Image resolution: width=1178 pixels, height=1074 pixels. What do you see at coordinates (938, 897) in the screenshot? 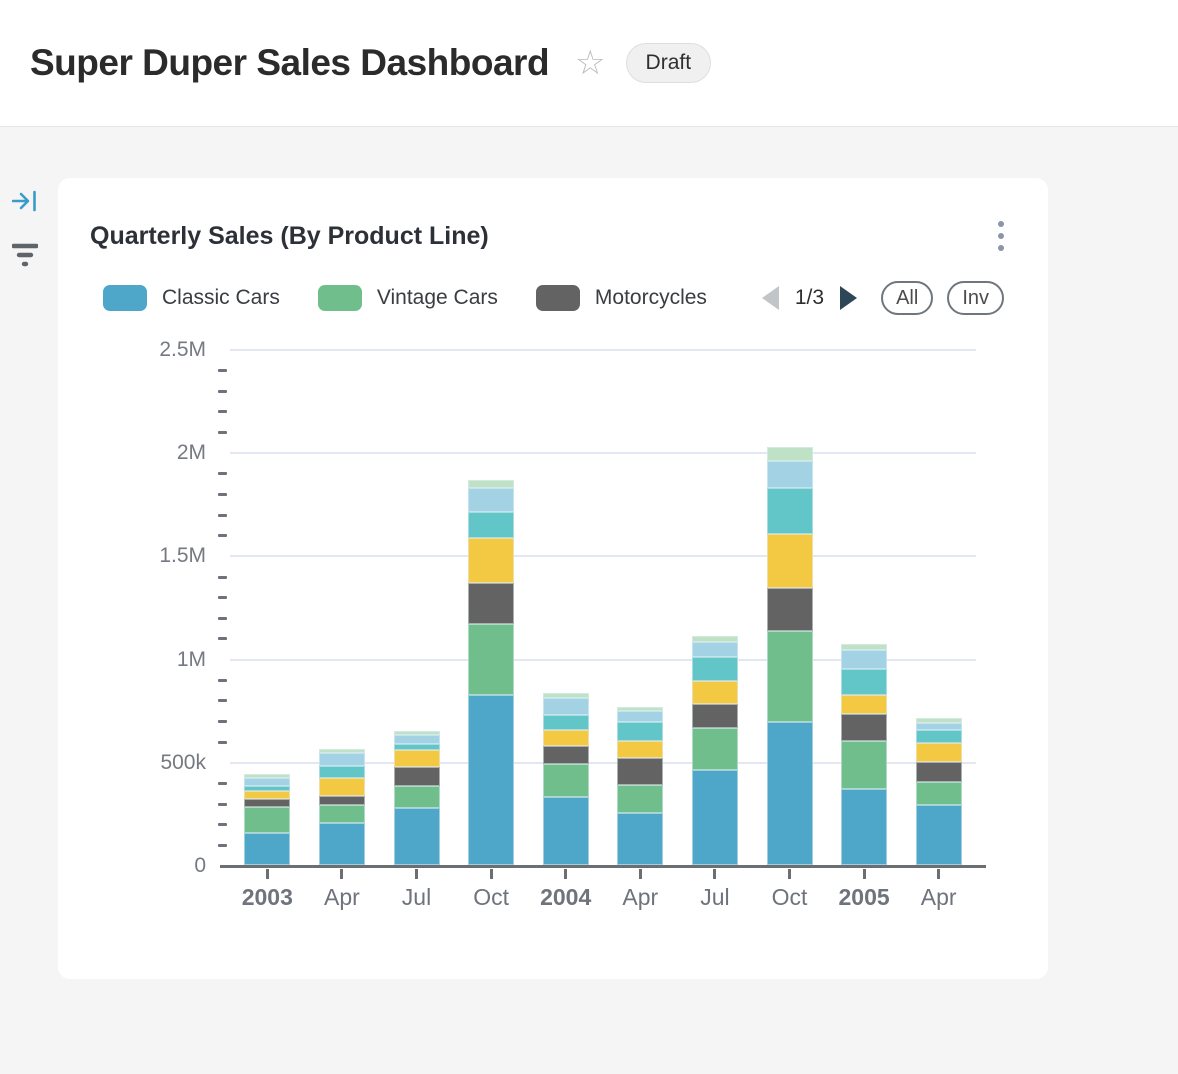
I see `x-axis-tick-label: Apr` at bounding box center [938, 897].